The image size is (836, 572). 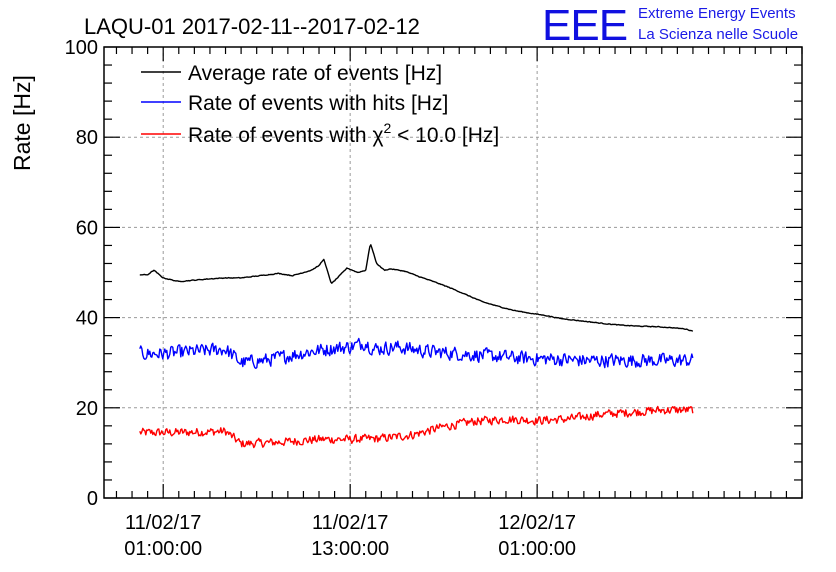 What do you see at coordinates (252, 26) in the screenshot?
I see `chart-title: LAQU-01 2017-02-11--2017-02-12` at bounding box center [252, 26].